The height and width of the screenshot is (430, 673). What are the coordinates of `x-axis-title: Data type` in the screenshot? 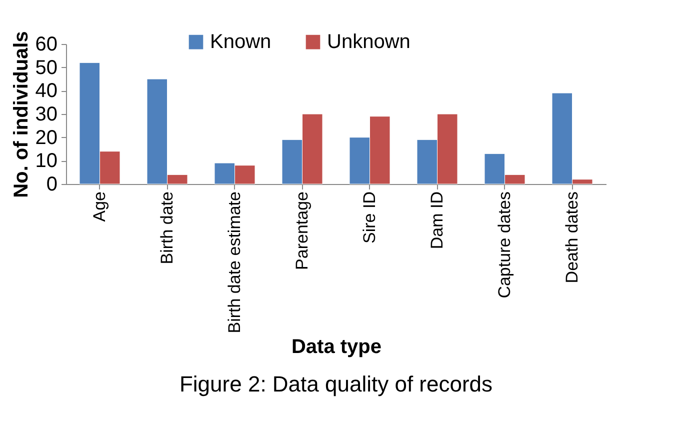 It's located at (336, 347).